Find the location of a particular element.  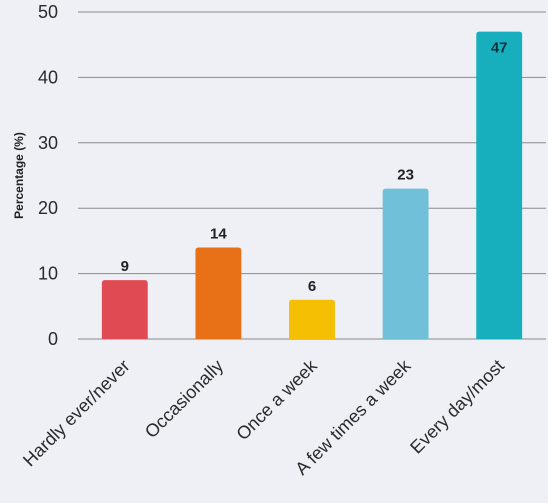

y-axis-ticks: 0 10 20 30 40 50 is located at coordinates (48, 175).